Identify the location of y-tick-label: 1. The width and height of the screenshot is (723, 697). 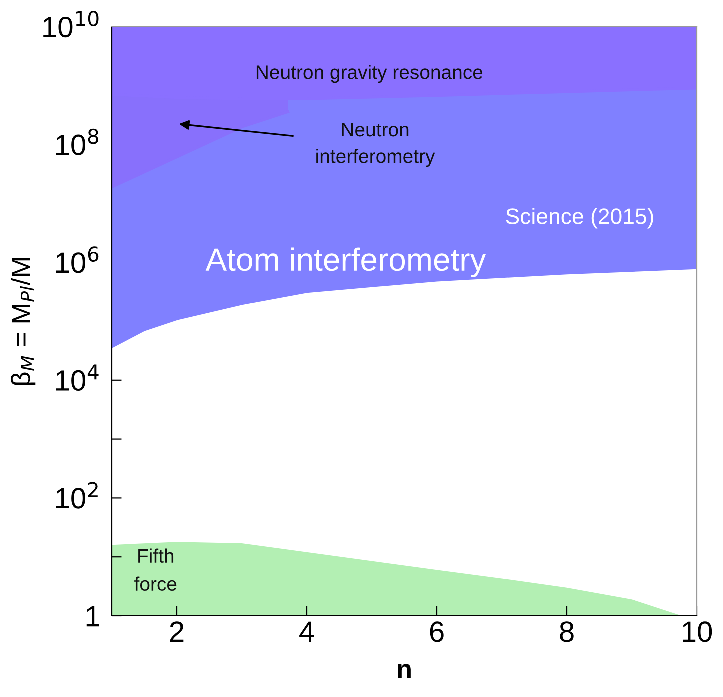
(93, 616).